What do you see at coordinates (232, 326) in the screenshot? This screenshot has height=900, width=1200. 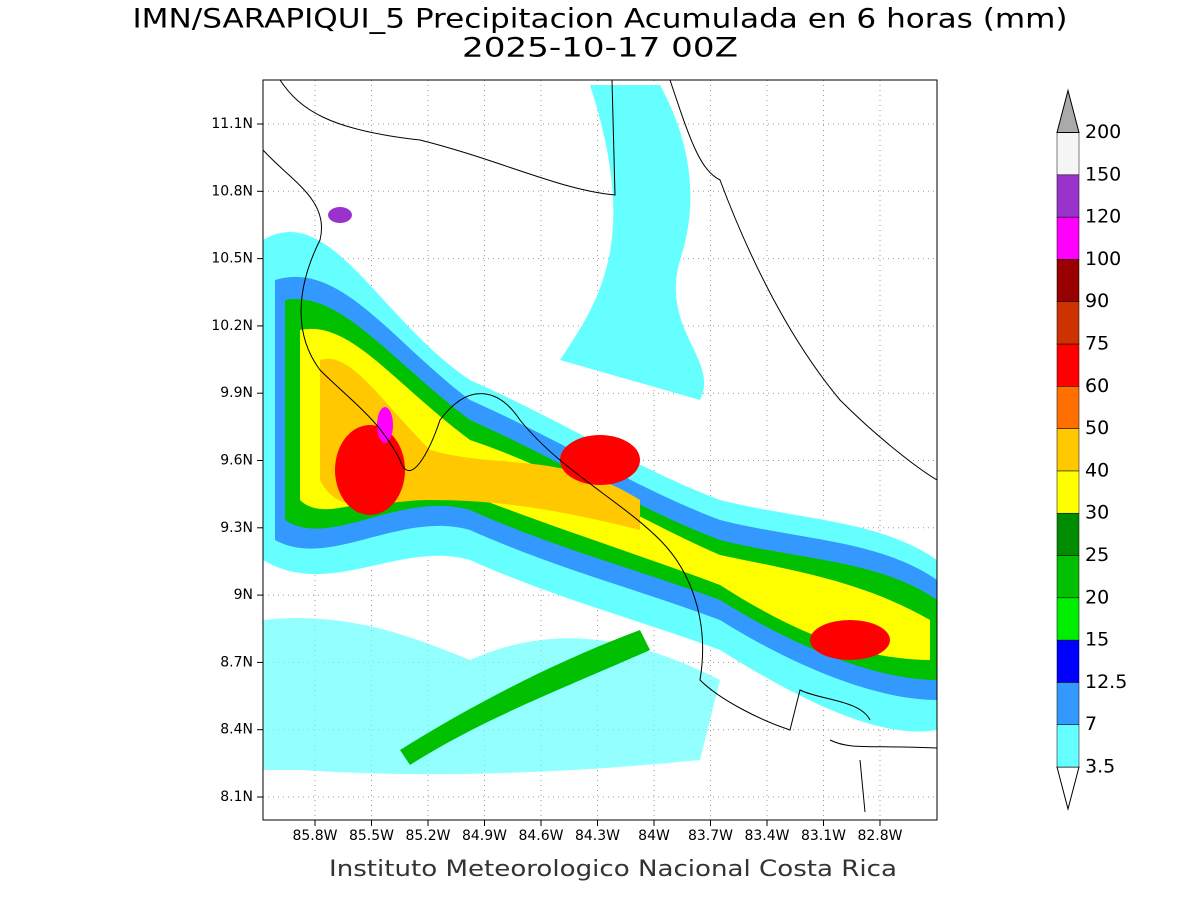 I see `lat-label: 10.2N` at bounding box center [232, 326].